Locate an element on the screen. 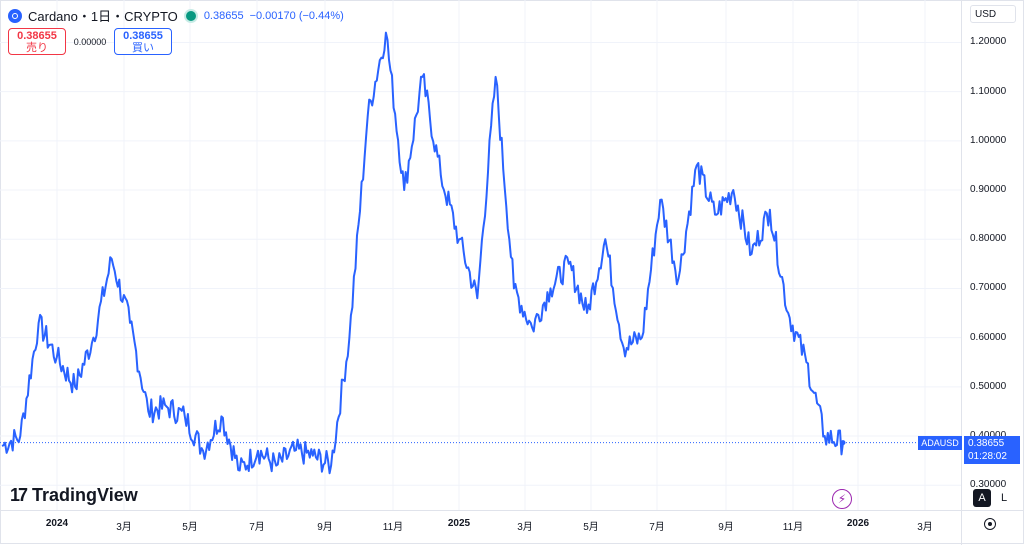 The image size is (1024, 545). last-price-point is located at coordinates (843, 443).